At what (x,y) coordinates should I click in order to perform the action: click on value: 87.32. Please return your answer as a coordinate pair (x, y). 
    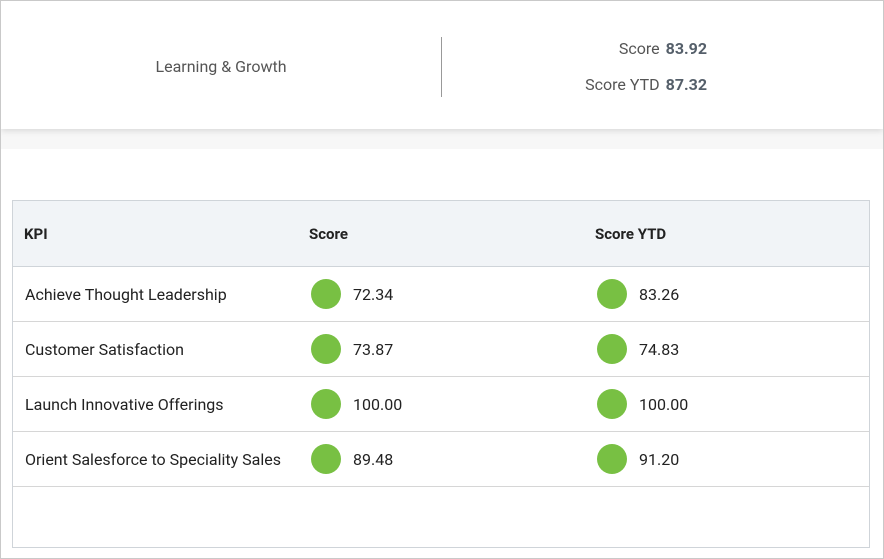
    Looking at the image, I should click on (686, 84).